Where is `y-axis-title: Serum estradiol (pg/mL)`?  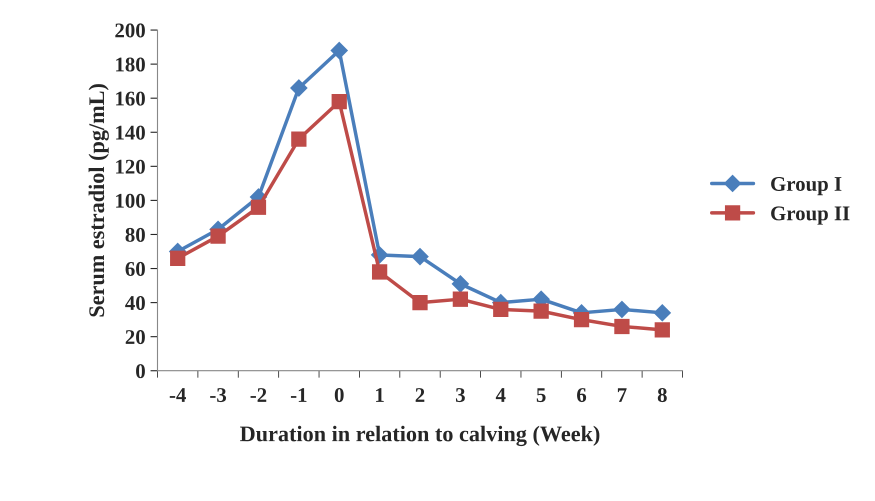
y-axis-title: Serum estradiol (pg/mL) is located at coordinates (98, 200).